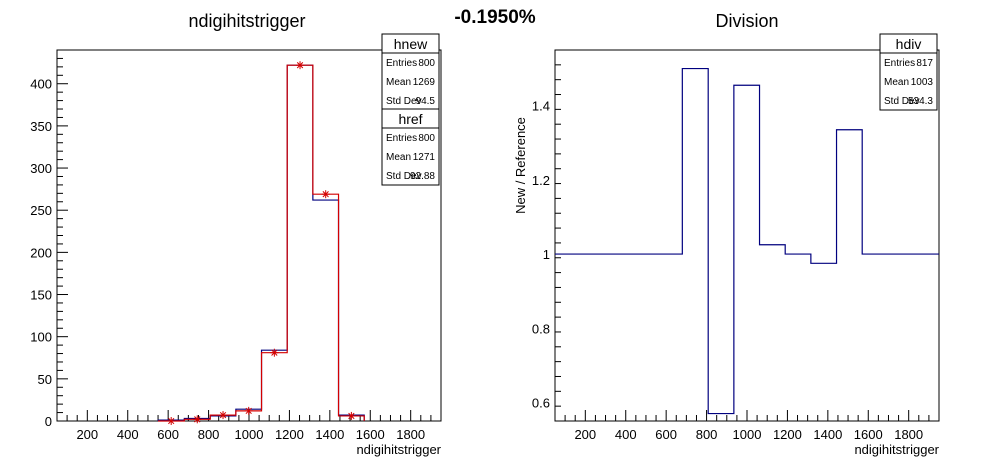 The height and width of the screenshot is (472, 996). I want to click on stats-row-value: 1003, so click(922, 82).